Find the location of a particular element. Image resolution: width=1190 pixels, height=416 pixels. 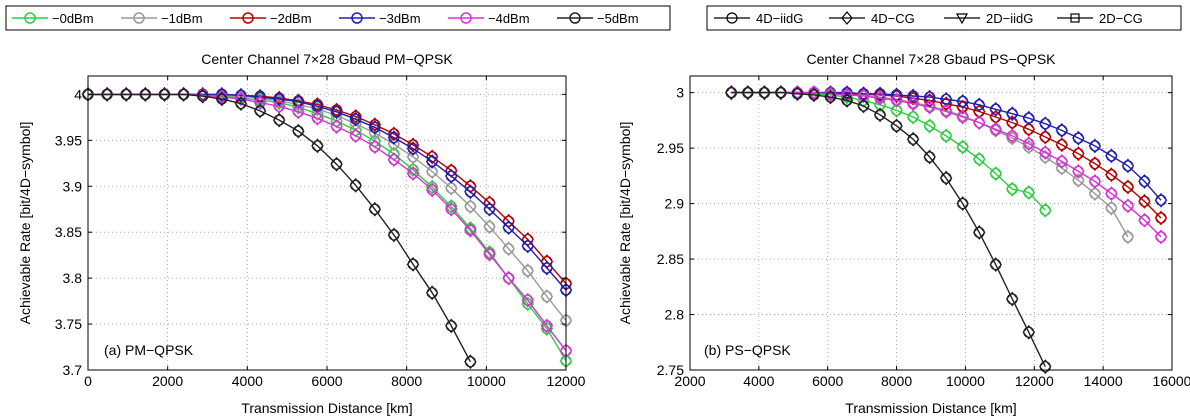

chart-b-annotation: (b) PS−QPSK is located at coordinates (747, 350).